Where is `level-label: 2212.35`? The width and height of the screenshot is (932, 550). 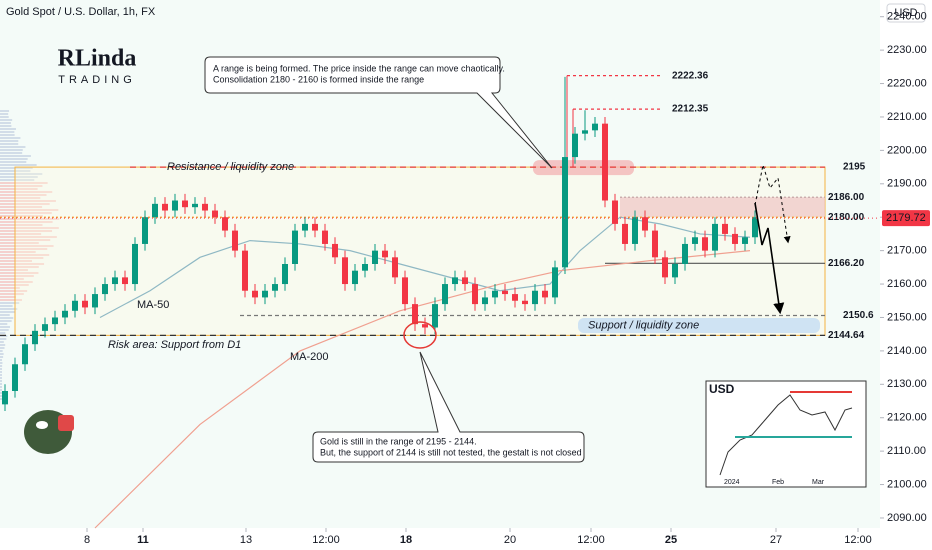 level-label: 2212.35 is located at coordinates (690, 109).